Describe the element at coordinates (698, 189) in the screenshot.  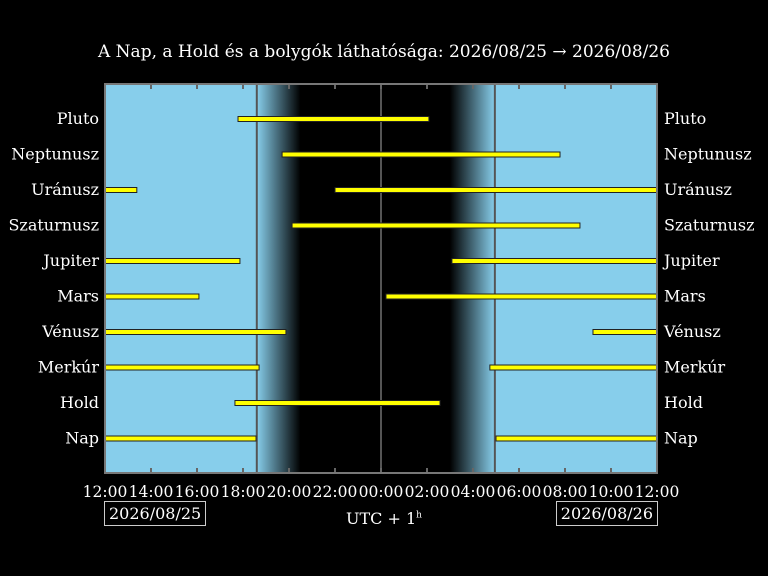
I see `row-label-right: Uránusz` at that location.